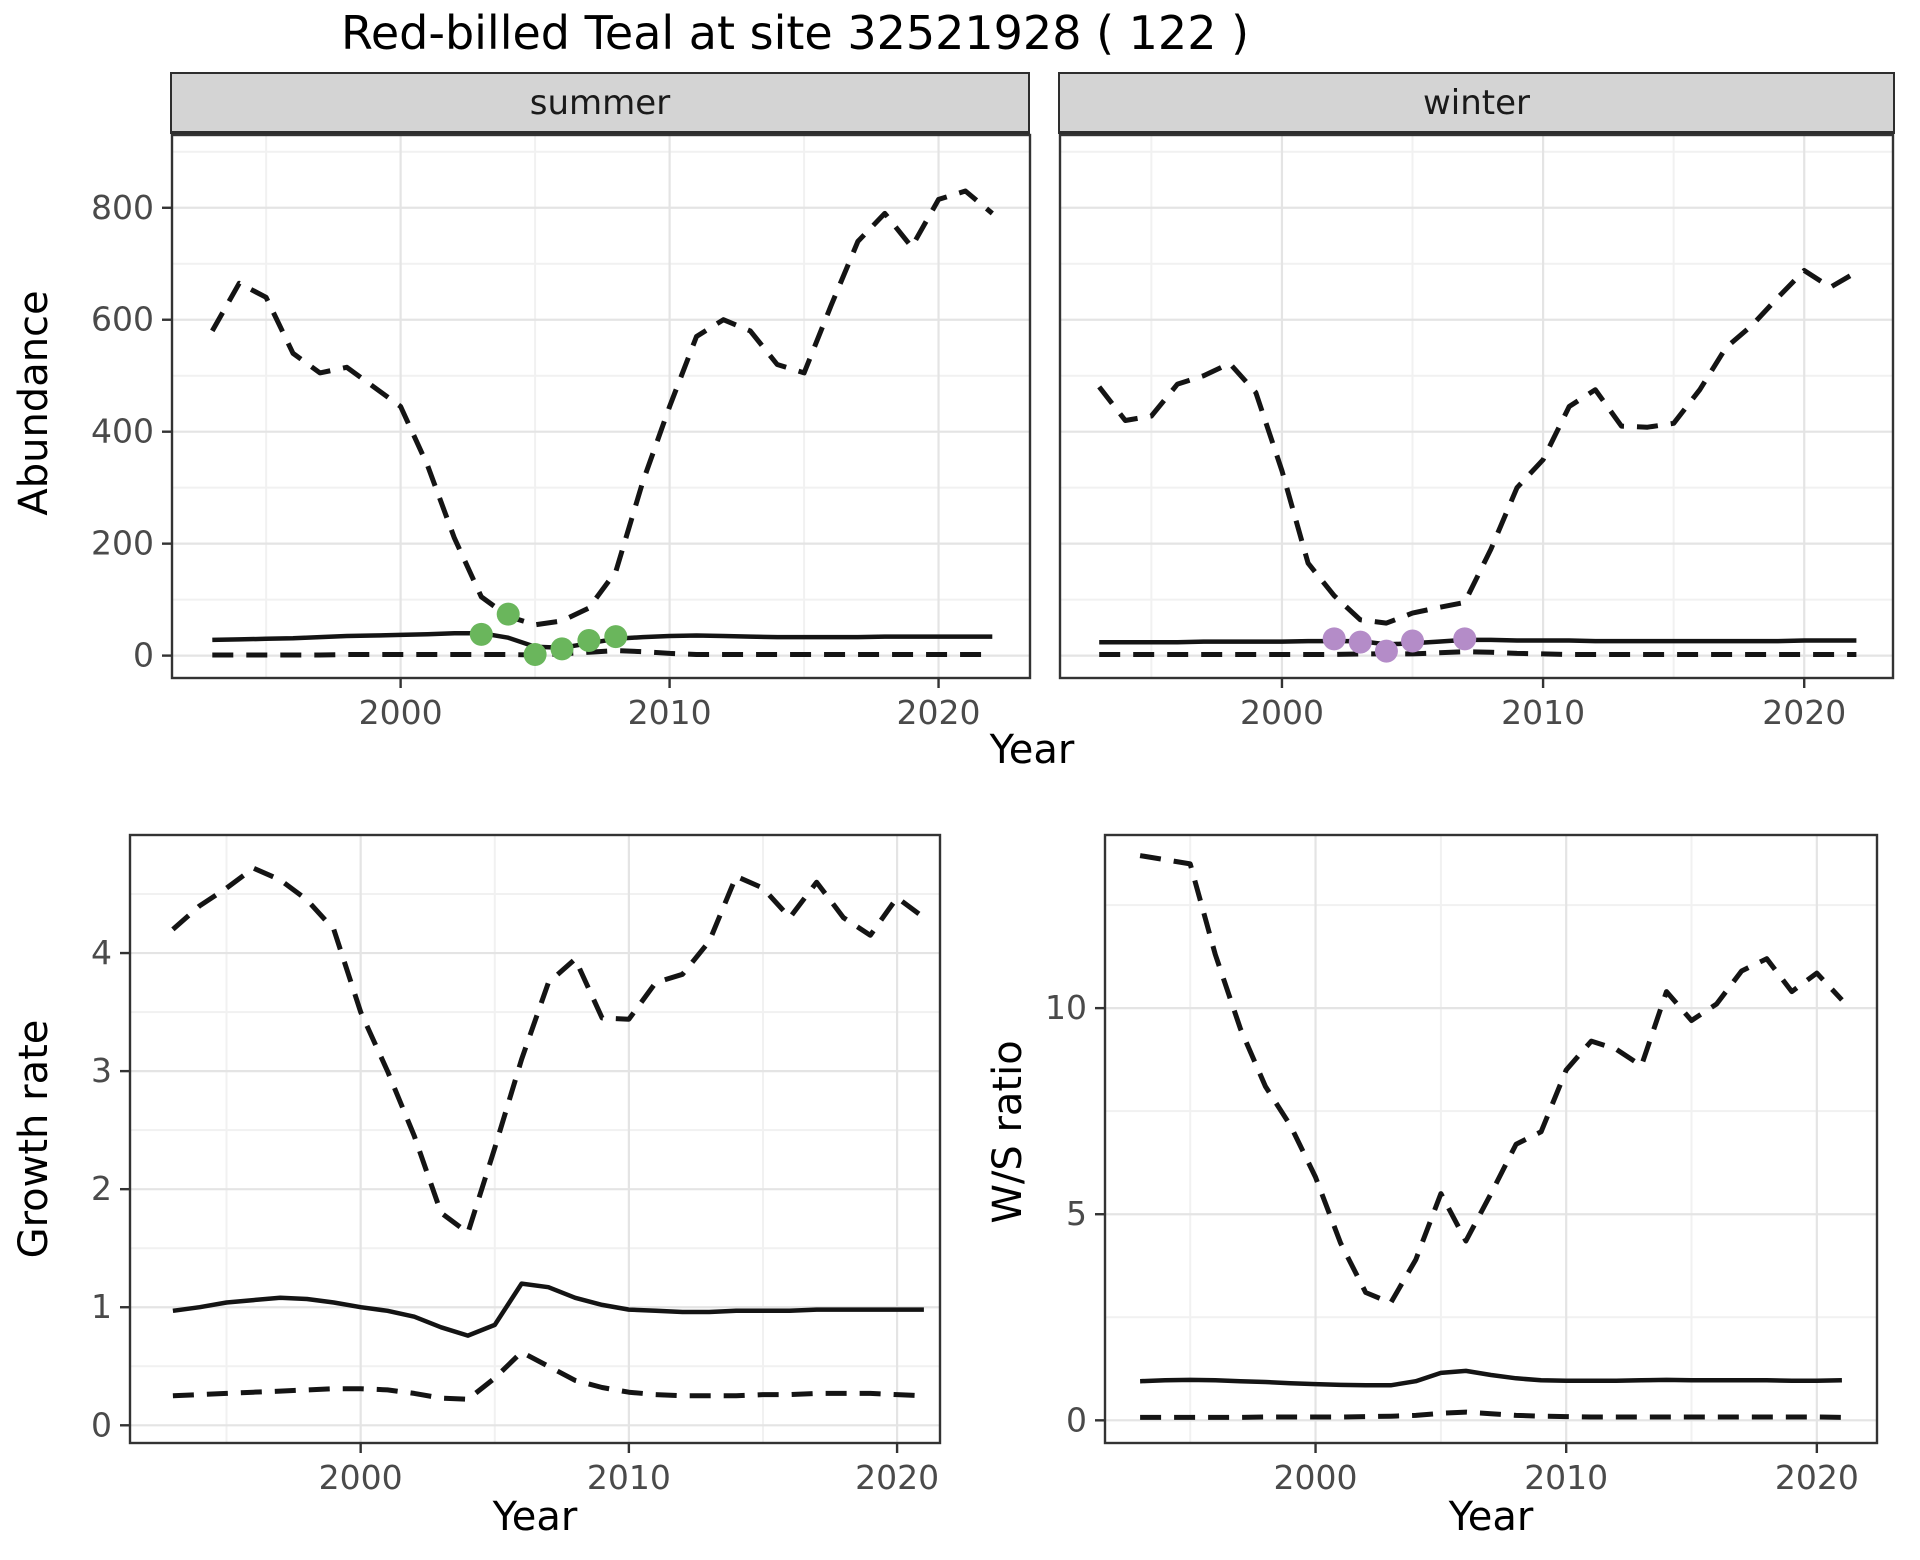 The width and height of the screenshot is (1920, 1560). Describe the element at coordinates (795, 33) in the screenshot. I see `chart-title: Red-billed Teal at site 32521928 ( 122 )` at that location.